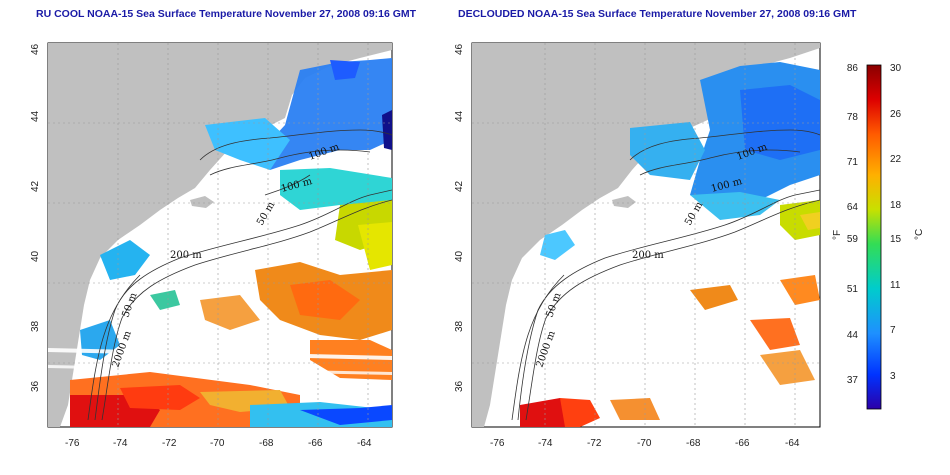 Image resolution: width=950 pixels, height=475 pixels. Describe the element at coordinates (648, 255) in the screenshot. I see `contour-label-200m-right: 200 m` at that location.